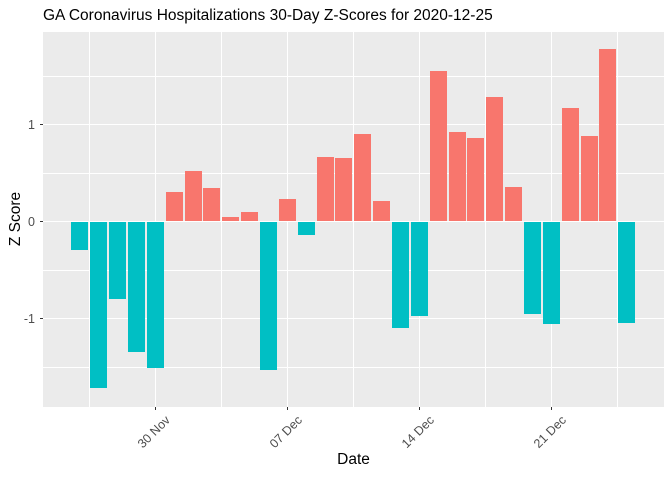 The width and height of the screenshot is (672, 480). I want to click on y-tick-label-1: 1, so click(31, 124).